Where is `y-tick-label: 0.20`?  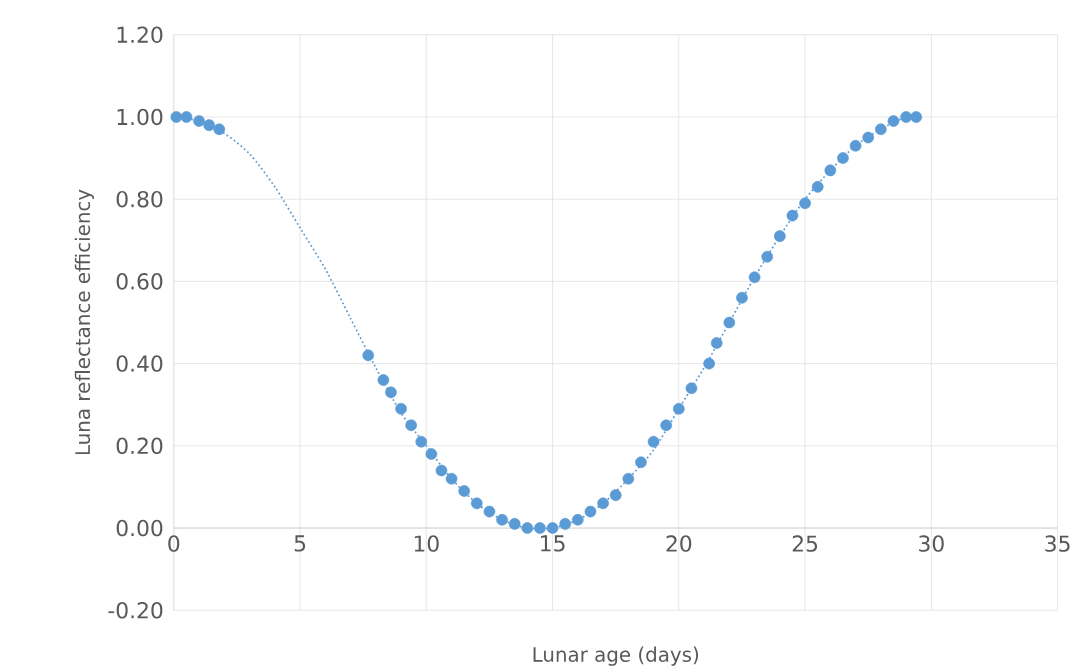 y-tick-label: 0.20 is located at coordinates (139, 446).